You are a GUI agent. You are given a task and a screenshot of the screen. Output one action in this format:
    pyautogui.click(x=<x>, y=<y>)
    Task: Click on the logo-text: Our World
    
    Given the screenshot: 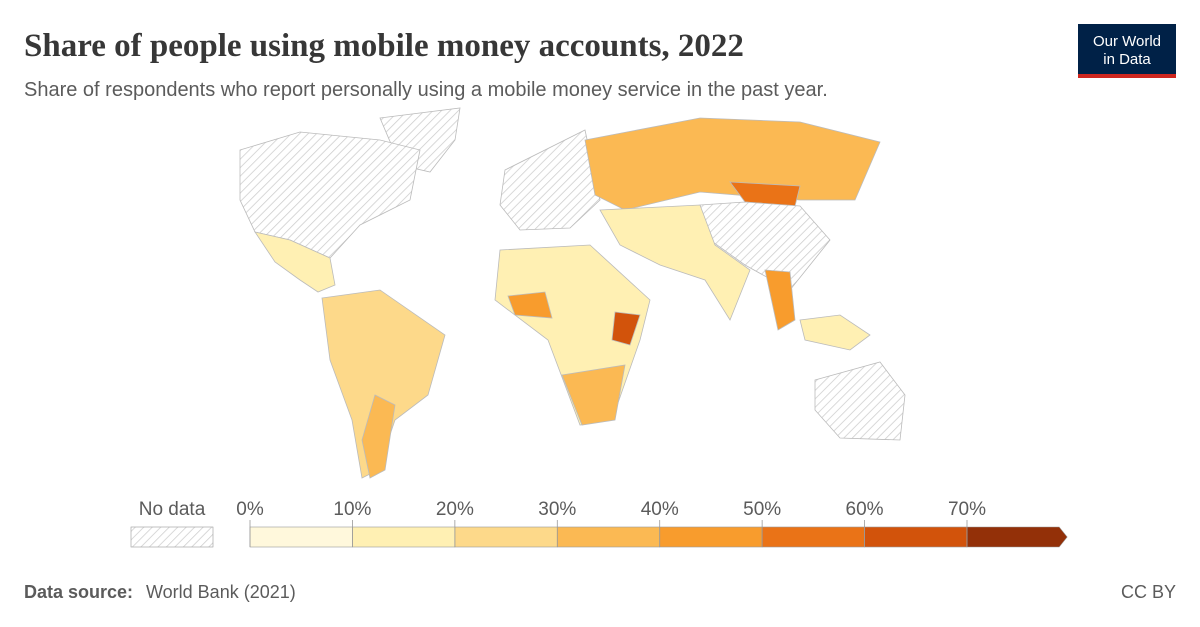 What is the action you would take?
    pyautogui.click(x=1127, y=41)
    